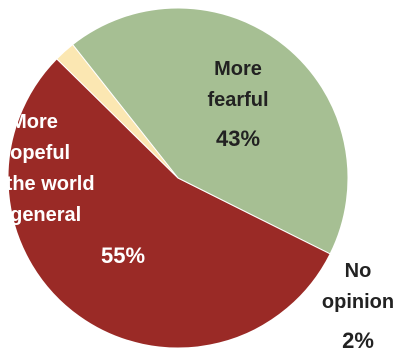 The image size is (404, 357). I want to click on slice-value-label: 43%, so click(238, 138).